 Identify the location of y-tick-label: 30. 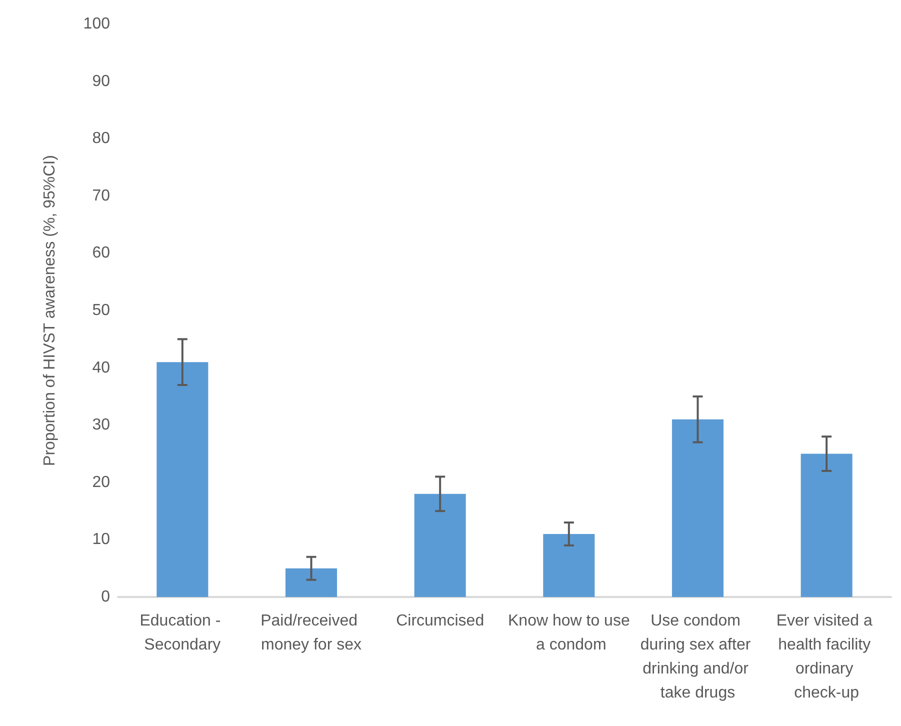
(101, 425).